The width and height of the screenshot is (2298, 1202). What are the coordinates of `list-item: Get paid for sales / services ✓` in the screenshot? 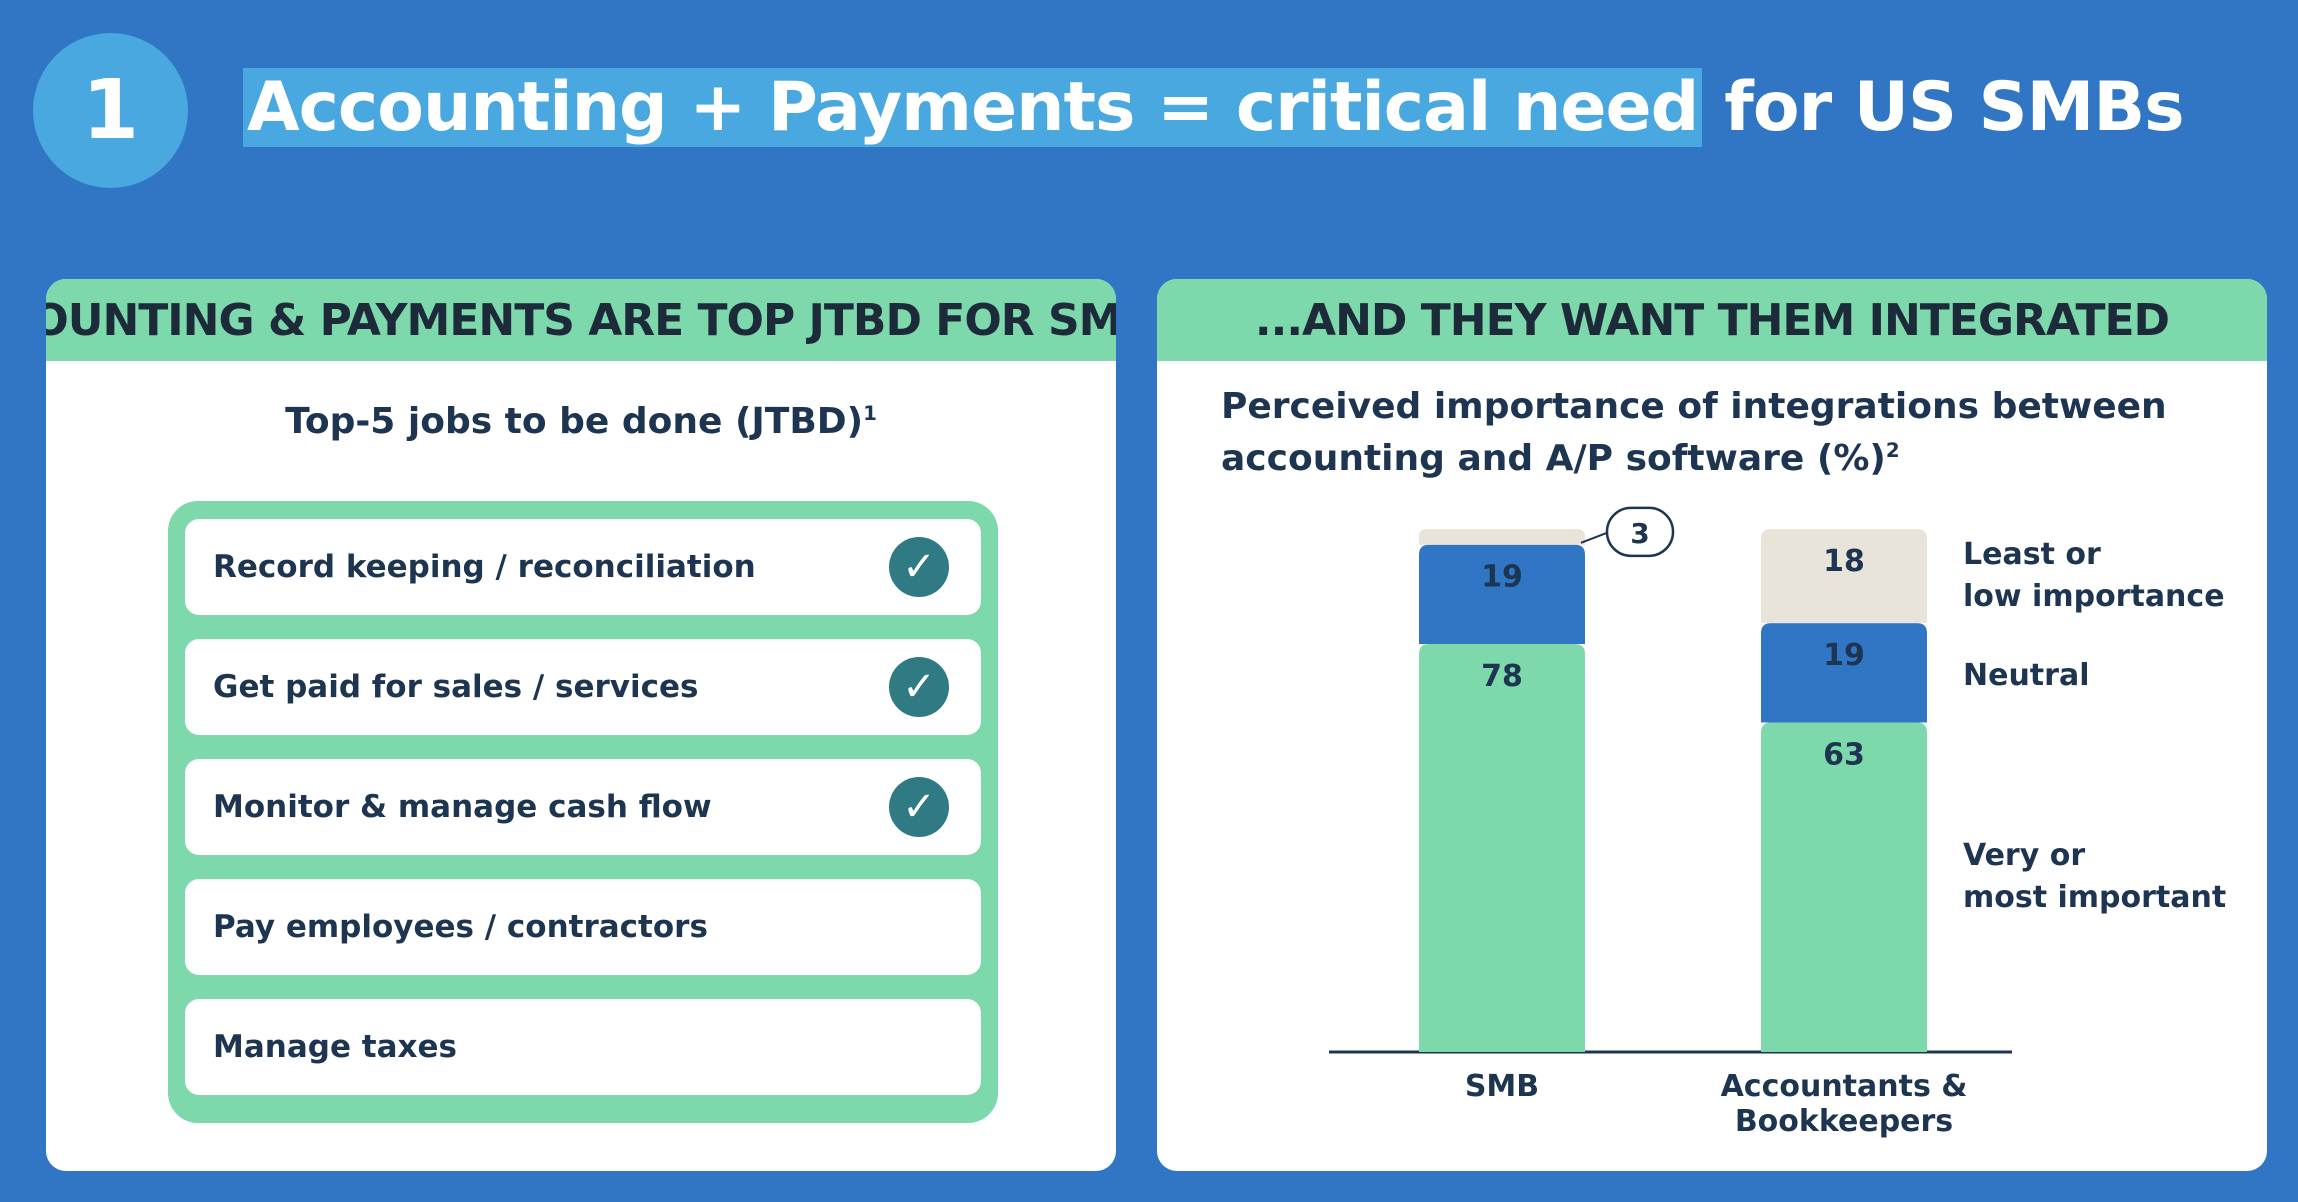 It's located at (583, 687).